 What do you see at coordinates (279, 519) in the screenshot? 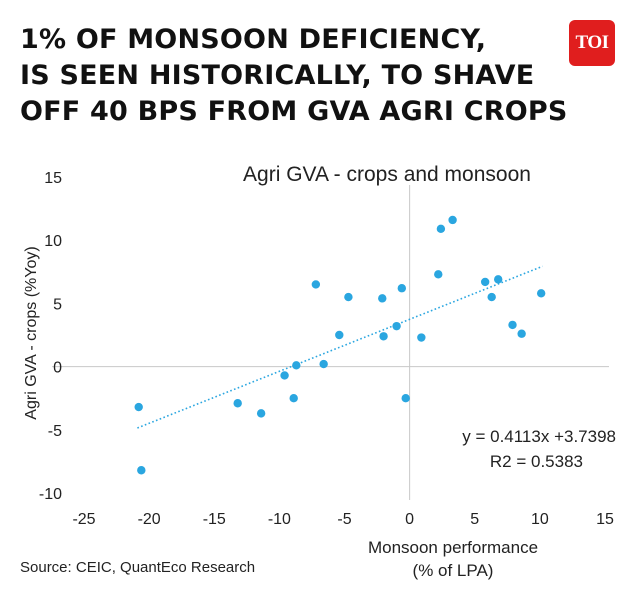
I see `x-tick-label: -10` at bounding box center [279, 519].